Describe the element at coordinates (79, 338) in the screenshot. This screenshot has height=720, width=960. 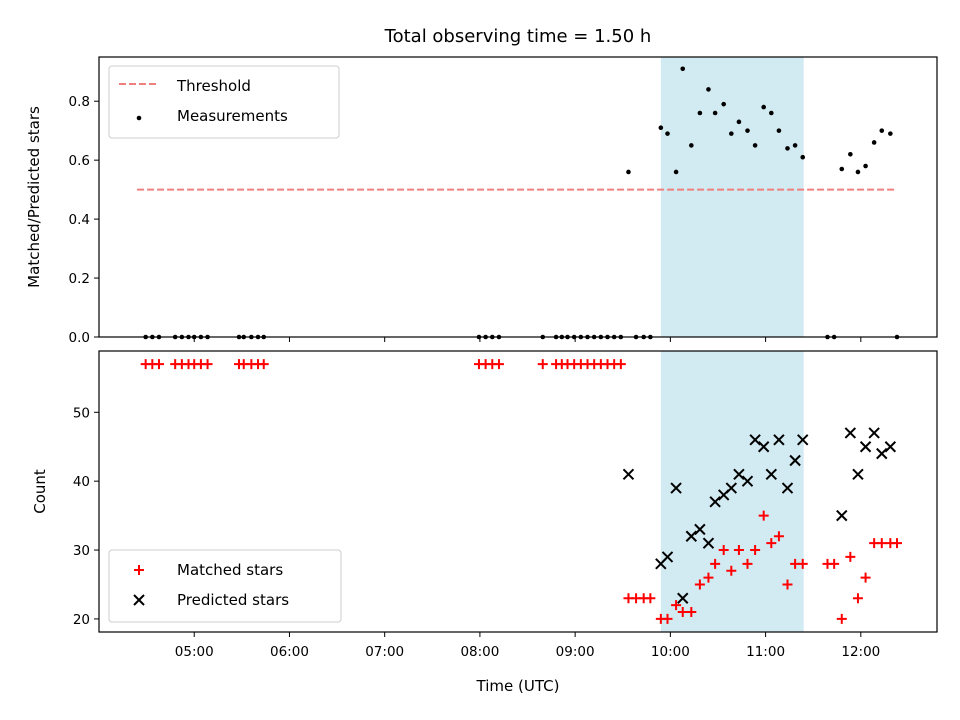
I see `y-tick-label: 0.0` at that location.